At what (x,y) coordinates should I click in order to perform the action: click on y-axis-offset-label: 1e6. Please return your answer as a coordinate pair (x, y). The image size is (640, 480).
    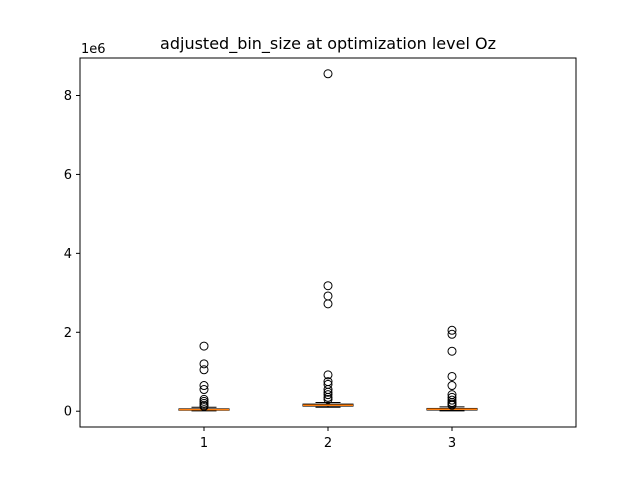
    Looking at the image, I should click on (93, 49).